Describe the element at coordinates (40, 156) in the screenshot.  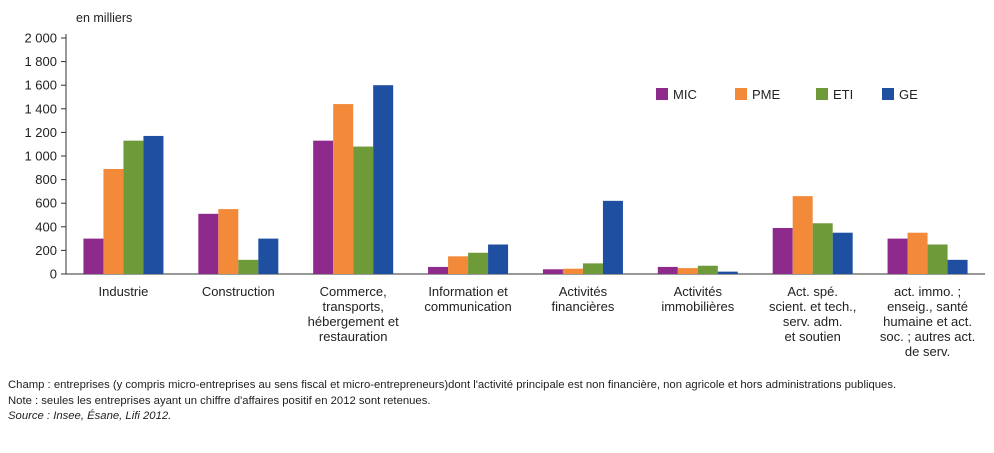
I see `y-tick-label: 1 000` at that location.